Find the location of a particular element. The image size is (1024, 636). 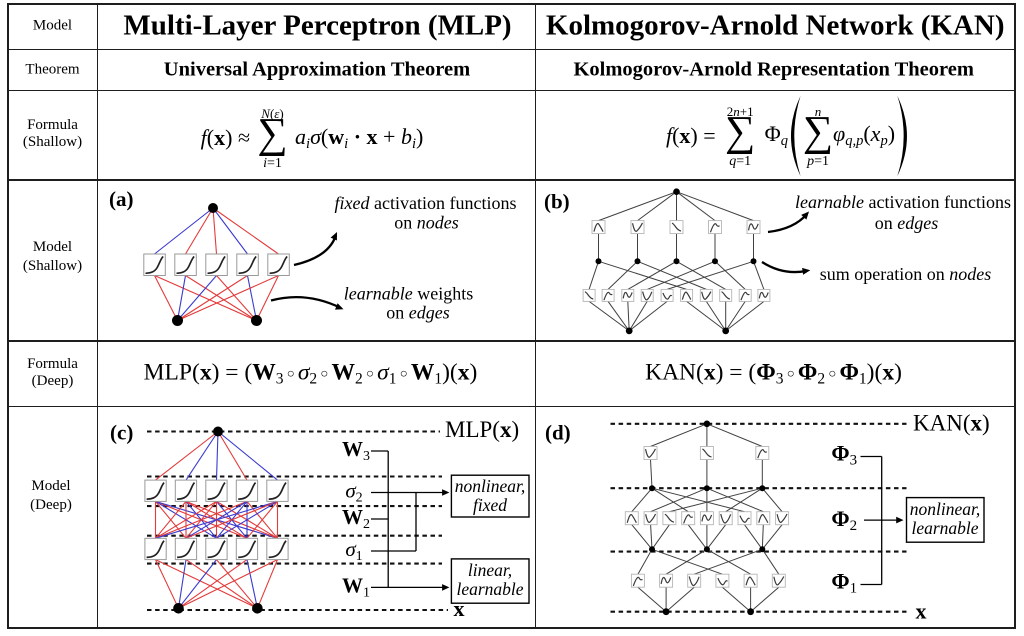

svg-text: Φ1 is located at coordinates (844, 583).